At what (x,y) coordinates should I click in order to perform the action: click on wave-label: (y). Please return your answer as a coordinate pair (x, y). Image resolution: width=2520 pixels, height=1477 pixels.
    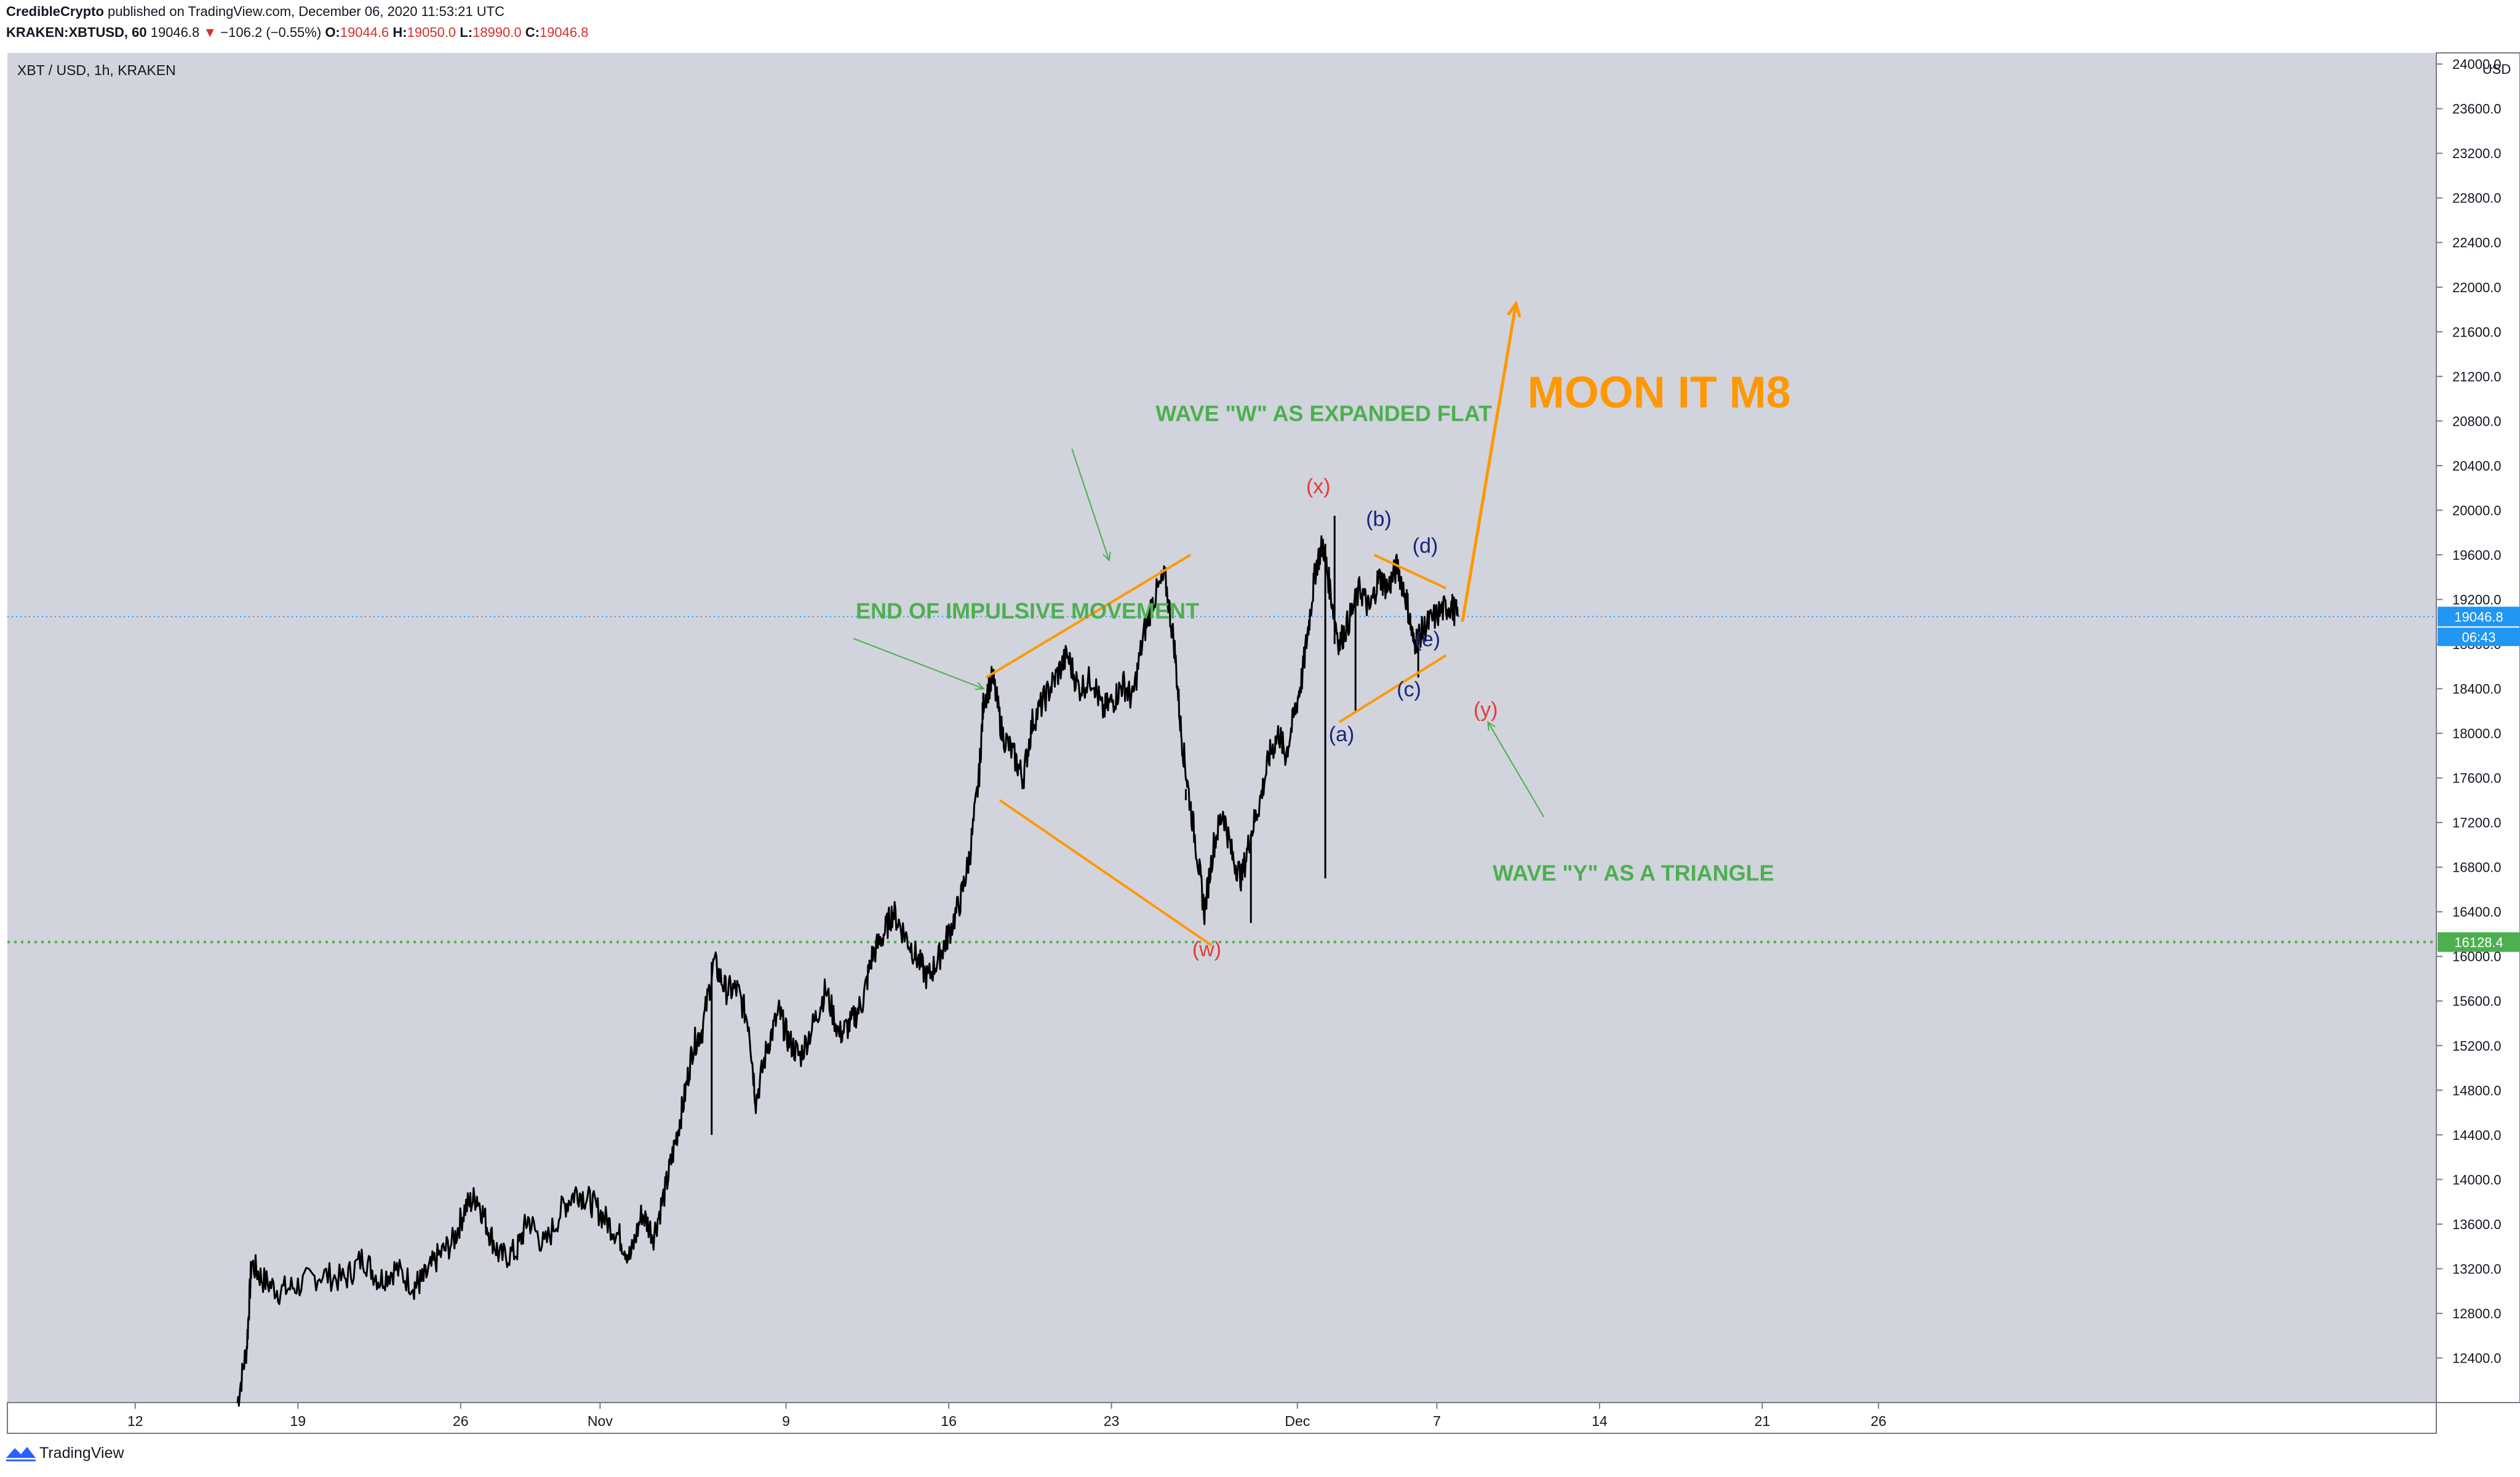
    Looking at the image, I should click on (1485, 710).